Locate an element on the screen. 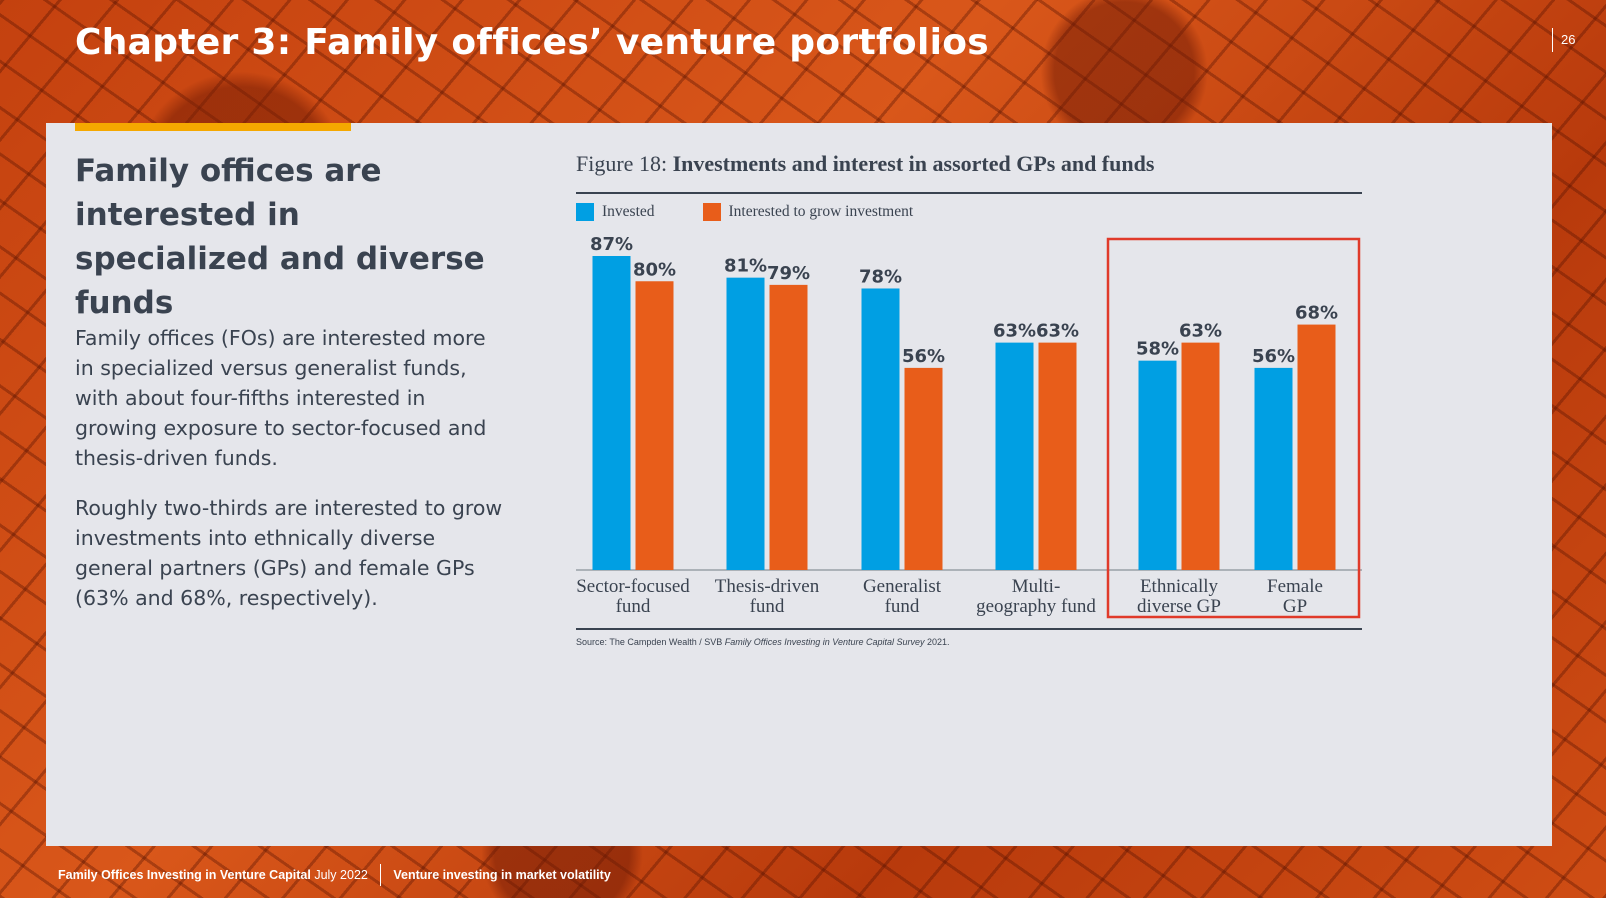 This screenshot has width=1606, height=898. chart-legend: Invested Interested to grow investment is located at coordinates (744, 212).